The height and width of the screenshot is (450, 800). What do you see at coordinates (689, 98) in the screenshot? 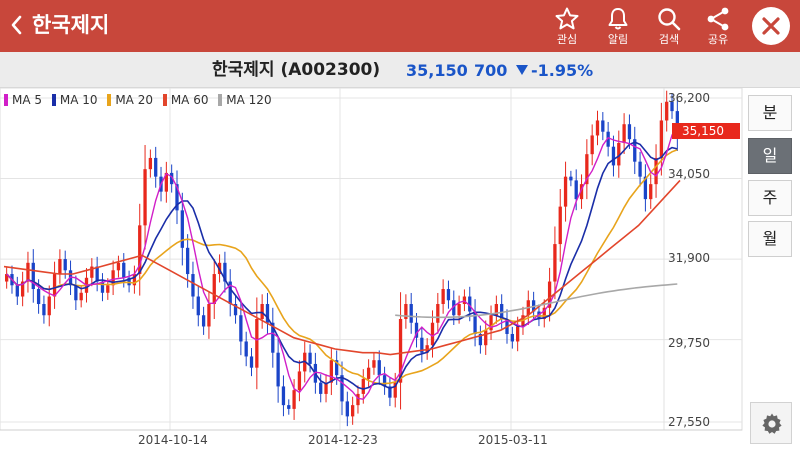
I see `y-tick-label: 36,200` at bounding box center [689, 98].